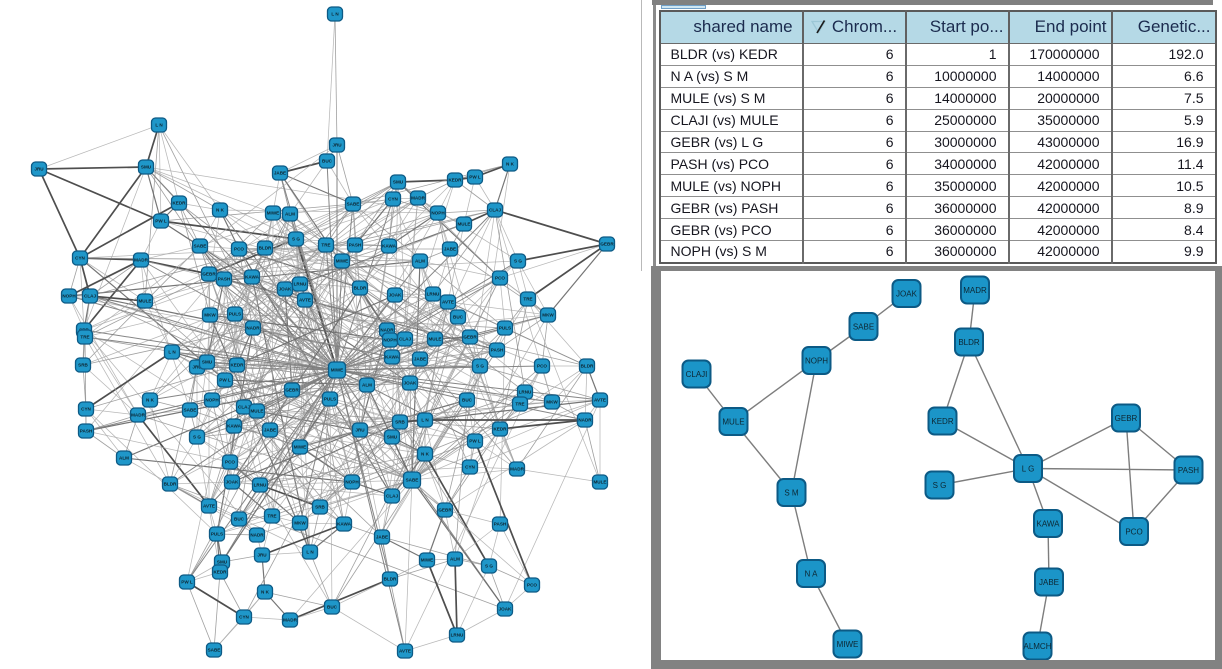 This screenshot has width=1222, height=669. Describe the element at coordinates (1037, 646) in the screenshot. I see `svg-text: ALMCH` at that location.